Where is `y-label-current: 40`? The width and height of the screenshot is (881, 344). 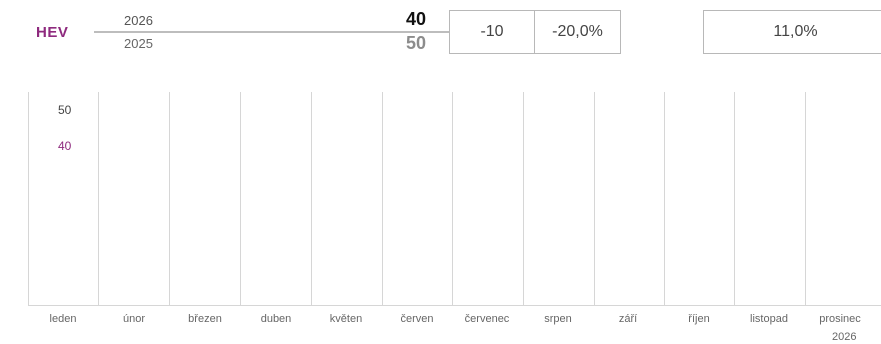 y-label-current: 40 is located at coordinates (65, 146).